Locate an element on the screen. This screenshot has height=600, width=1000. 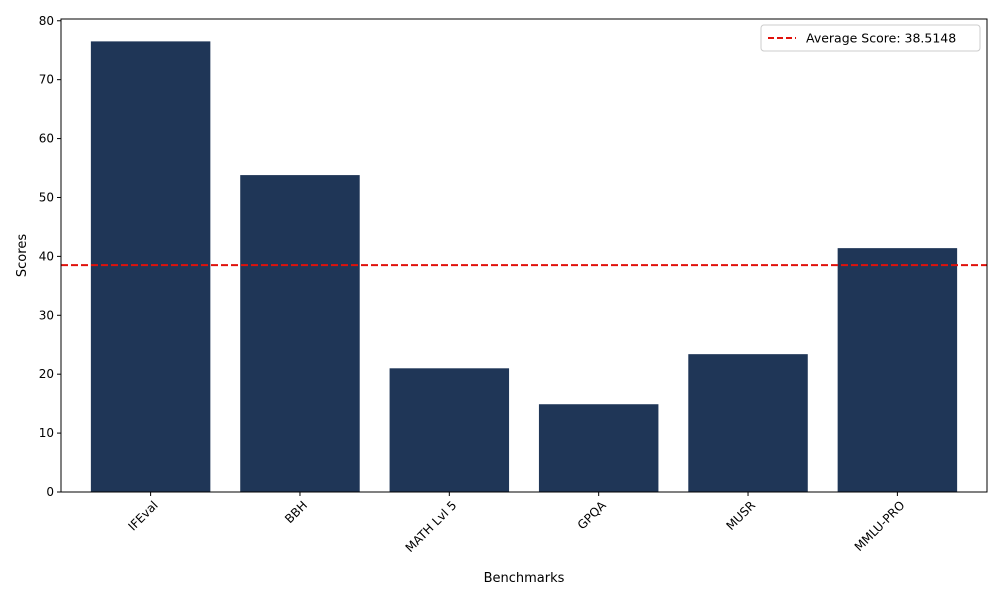
bar-bbh is located at coordinates (300, 333).